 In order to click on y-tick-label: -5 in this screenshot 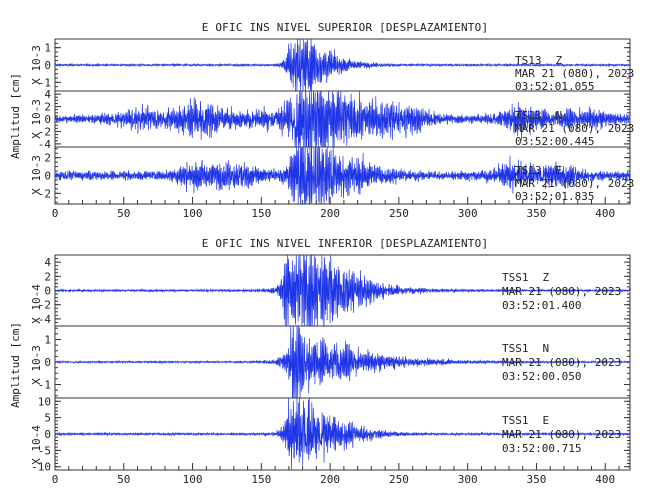, I will do `click(44, 450)`.